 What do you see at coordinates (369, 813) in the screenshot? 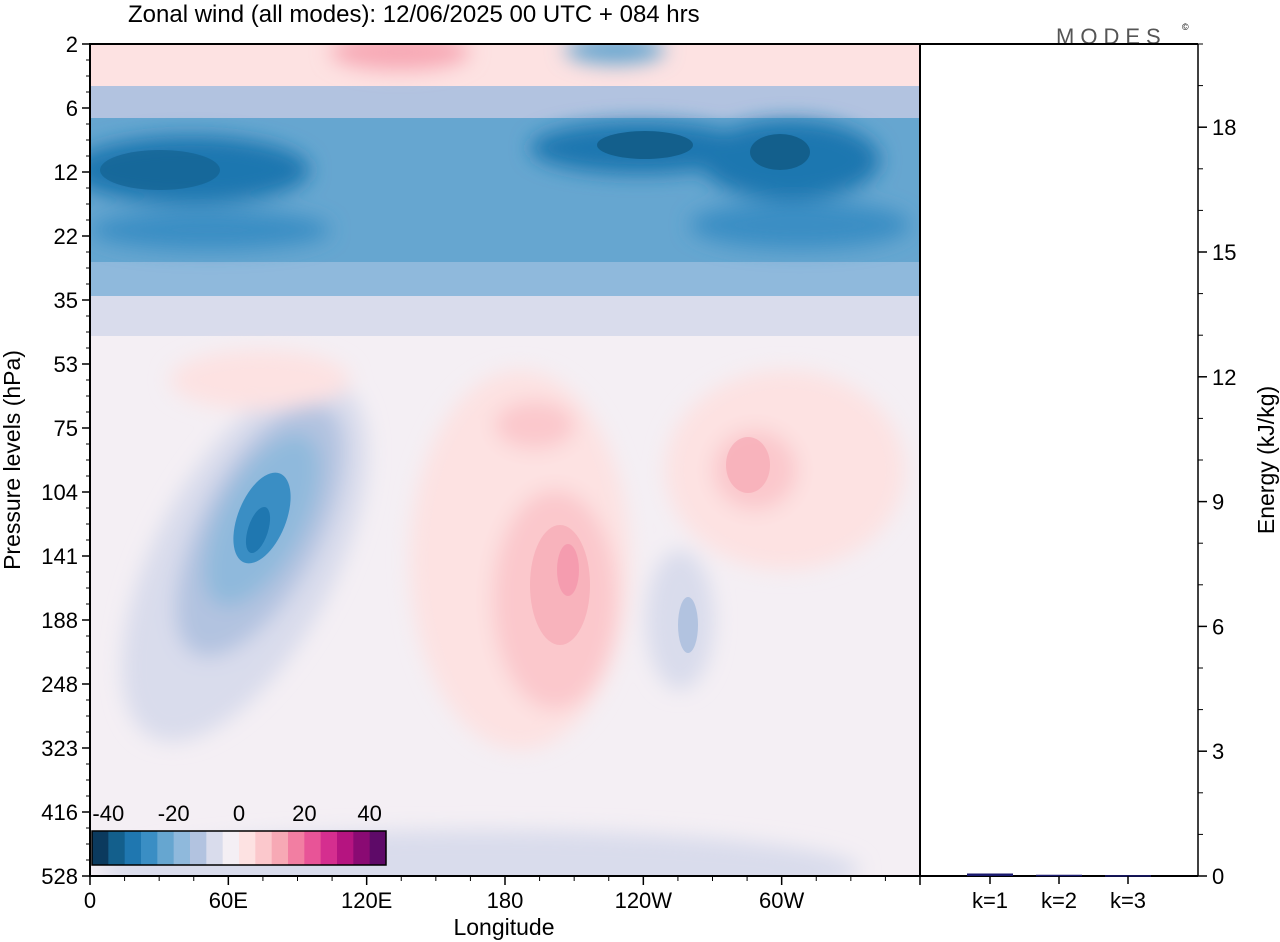
I see `colorbar-tick-label: 40` at bounding box center [369, 813].